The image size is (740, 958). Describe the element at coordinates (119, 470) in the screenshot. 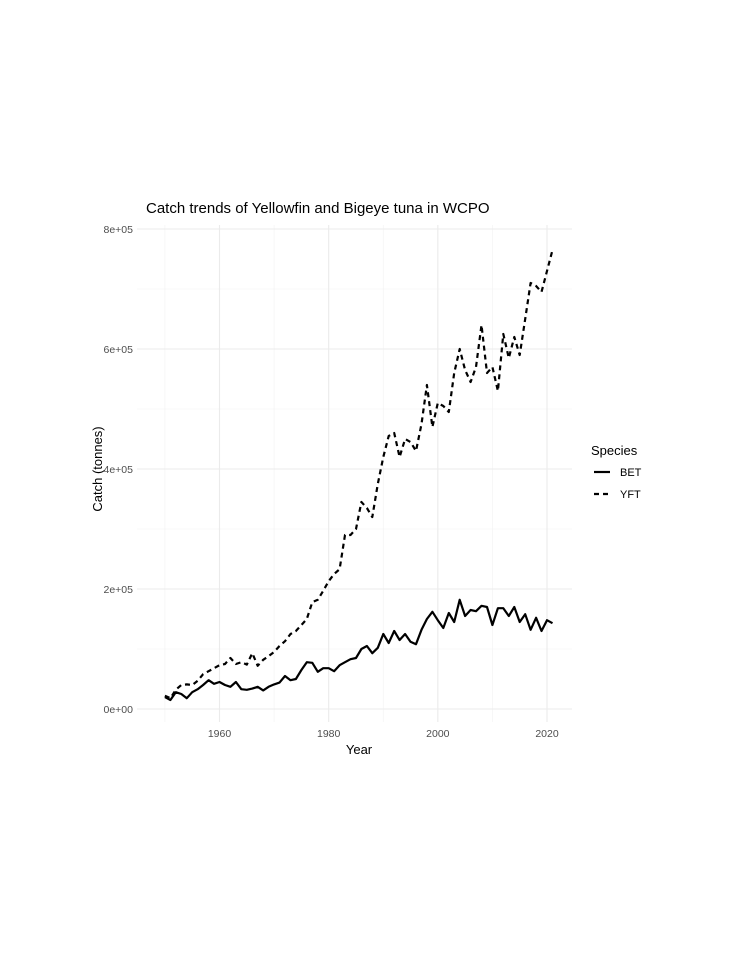

I see `y-tick-label: 4e+05` at that location.